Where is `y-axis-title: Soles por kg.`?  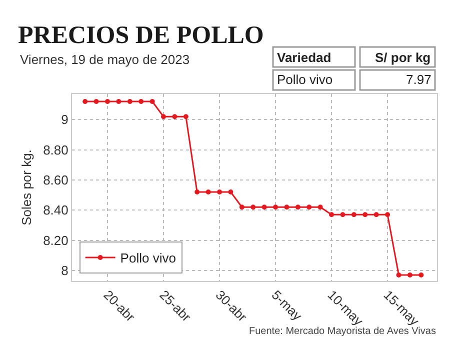
y-axis-title: Soles por kg. is located at coordinates (26, 188).